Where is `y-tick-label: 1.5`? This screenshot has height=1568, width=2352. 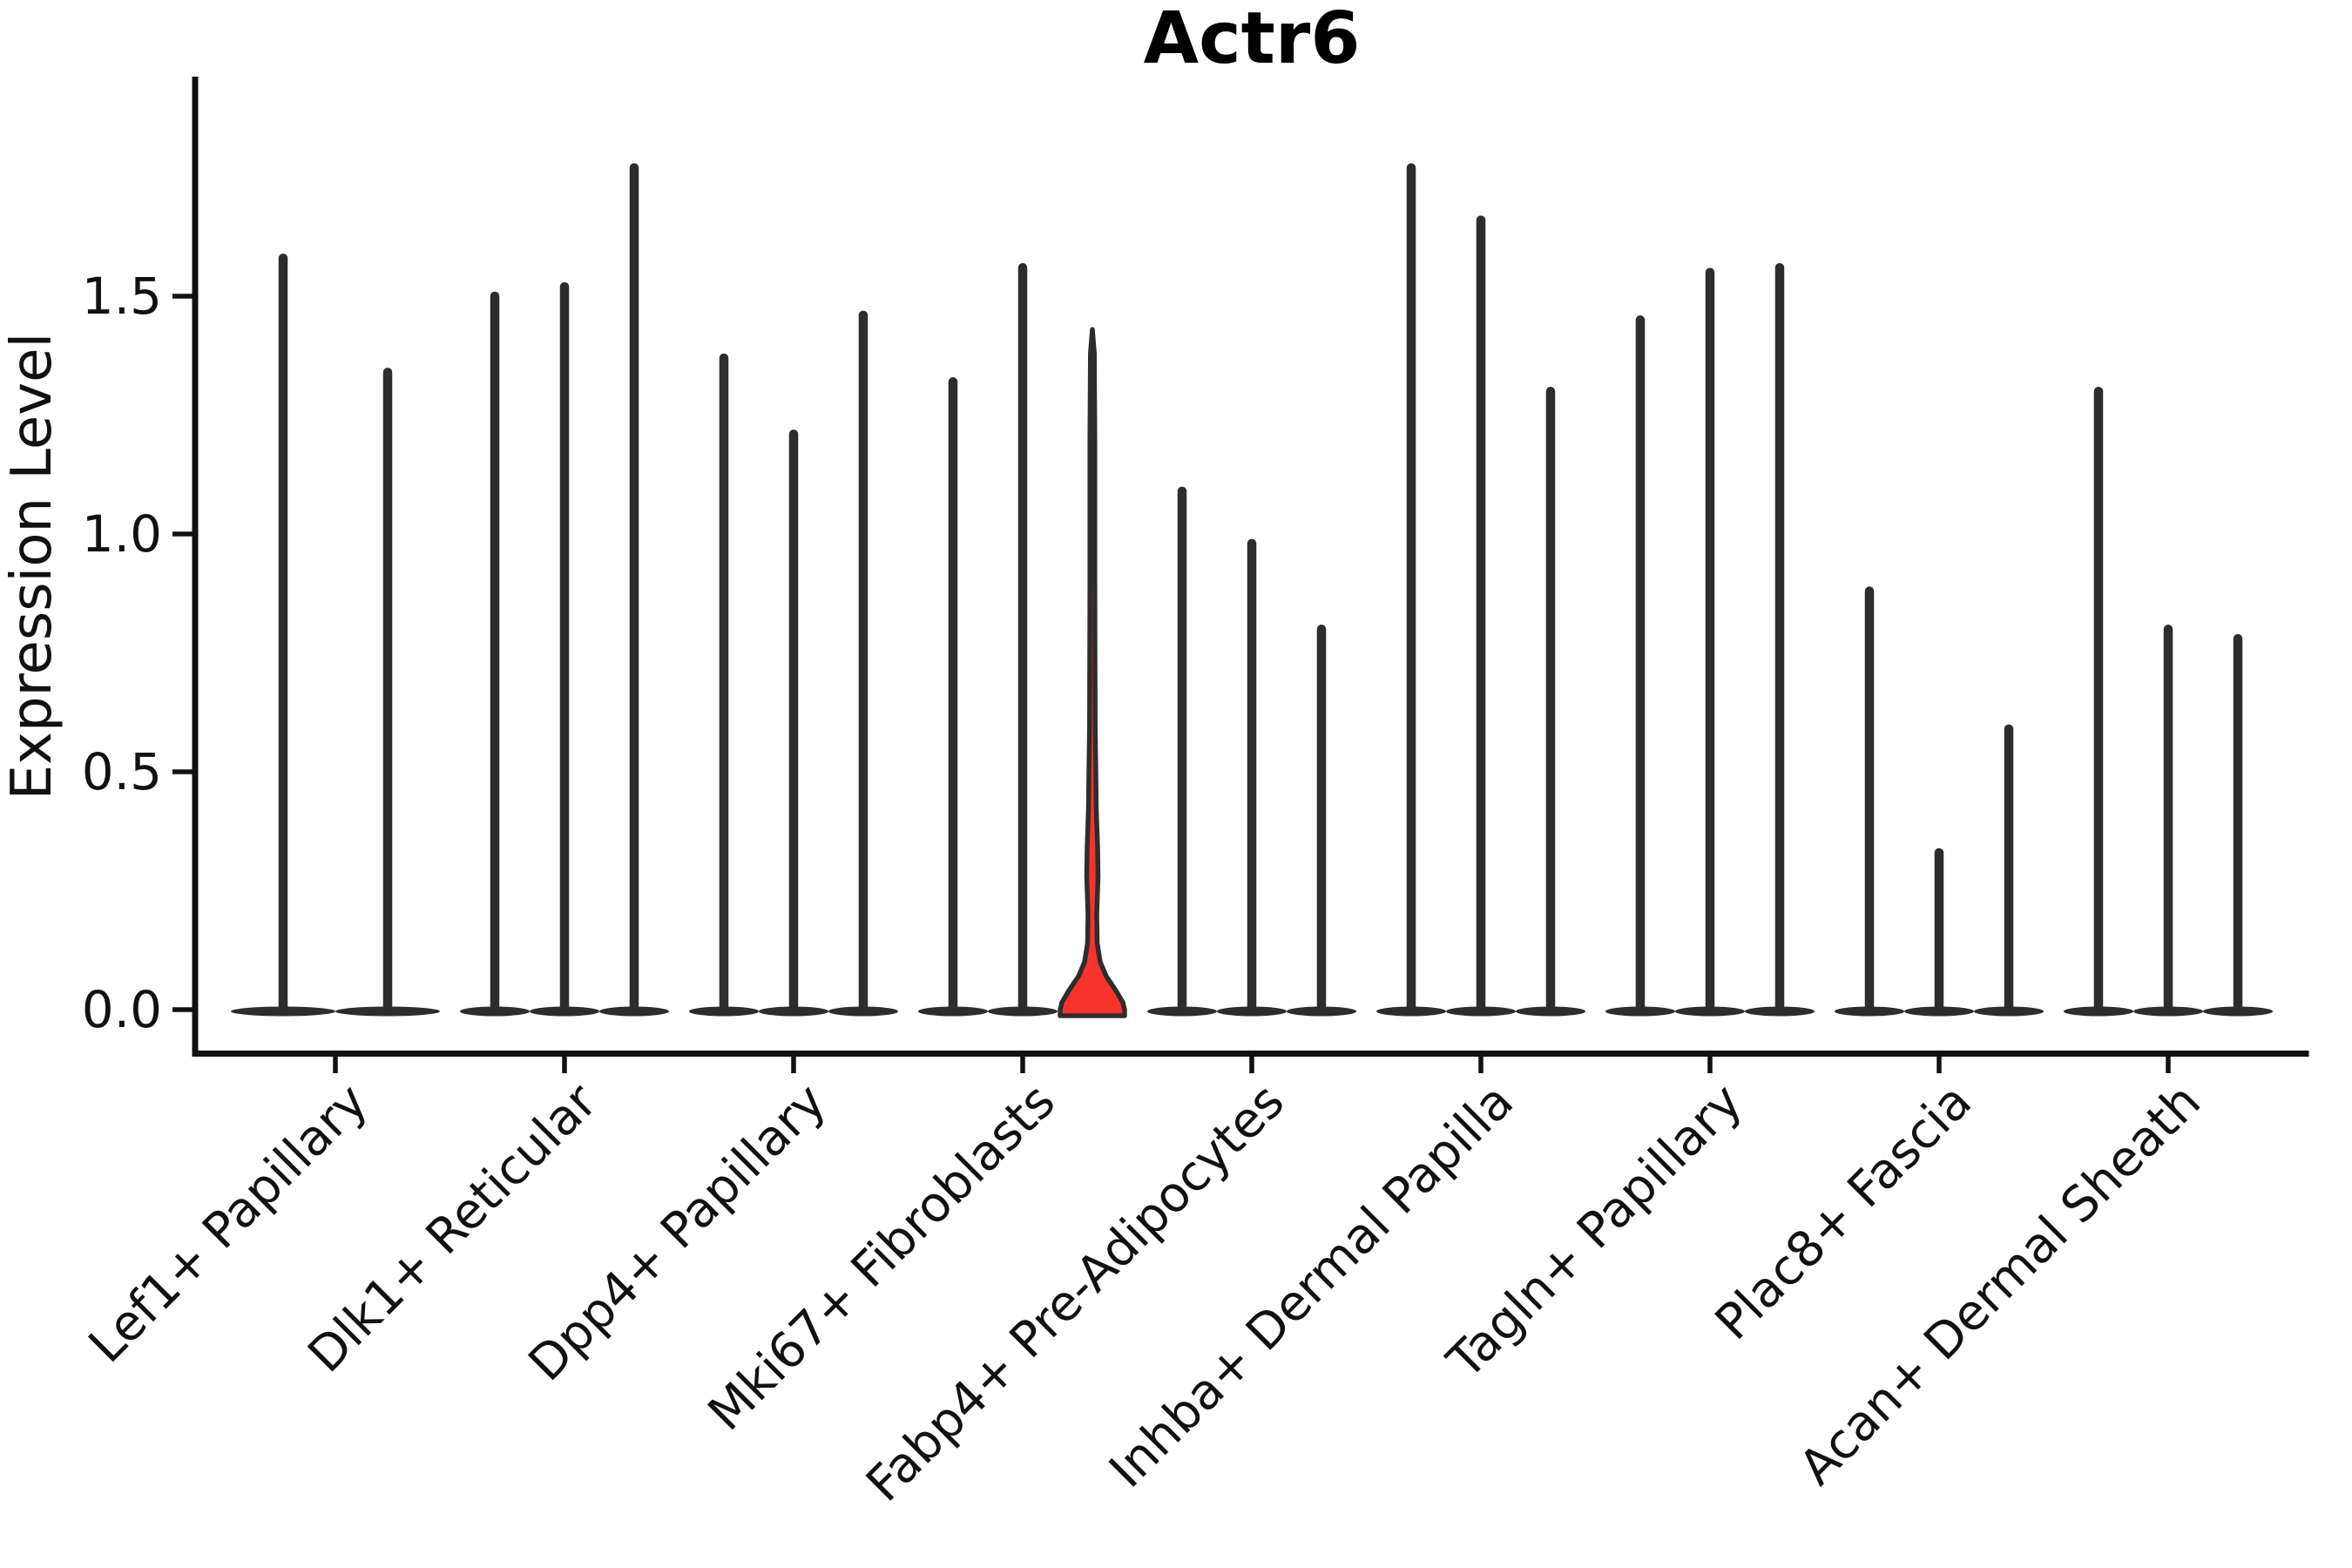
y-tick-label: 1.5 is located at coordinates (122, 297).